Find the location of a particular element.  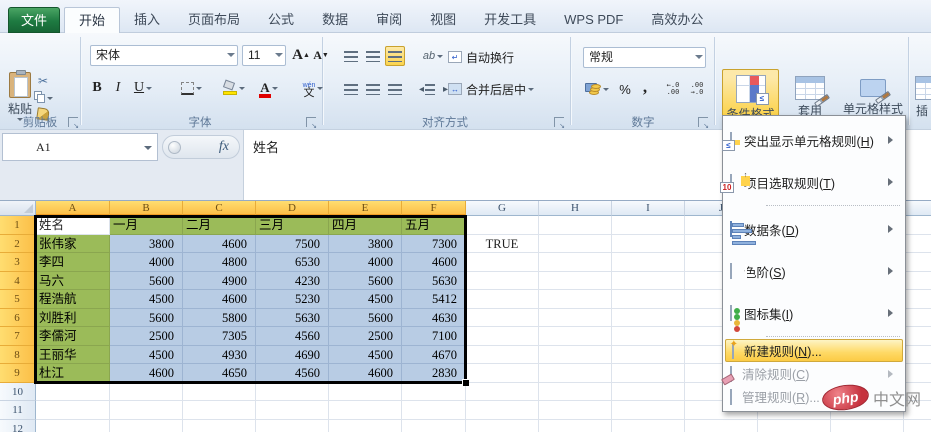

cell-F7: 7100 is located at coordinates (434, 336).